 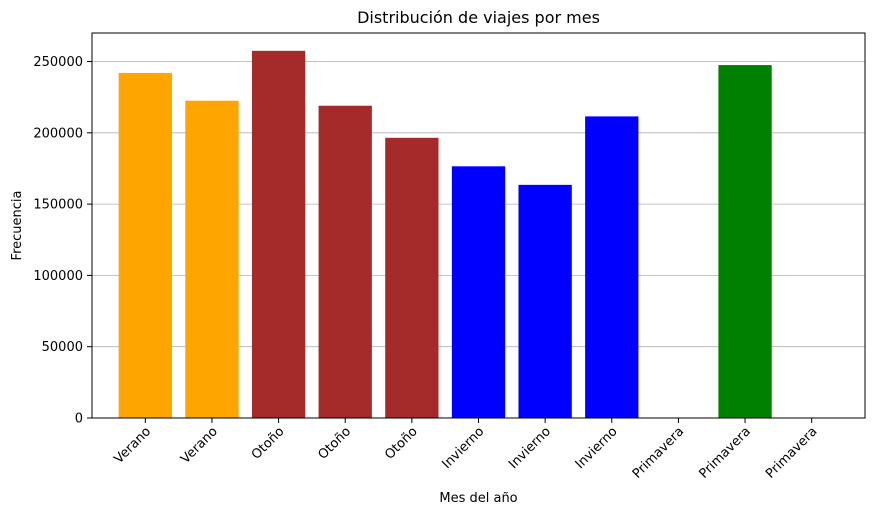 I want to click on y-tick-label: 50000, so click(x=62, y=347).